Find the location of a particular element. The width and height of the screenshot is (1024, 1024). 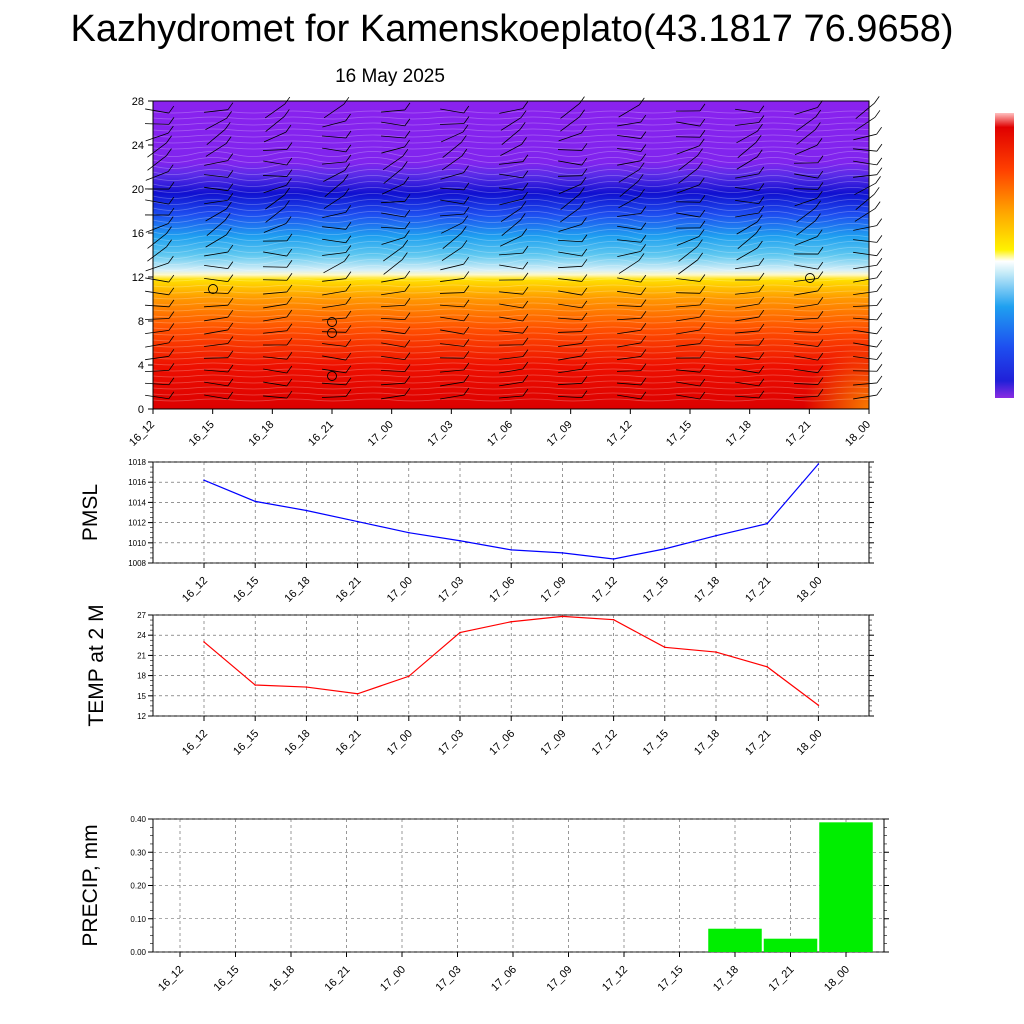

x-tick-label: 17_12 is located at coordinates (605, 743).